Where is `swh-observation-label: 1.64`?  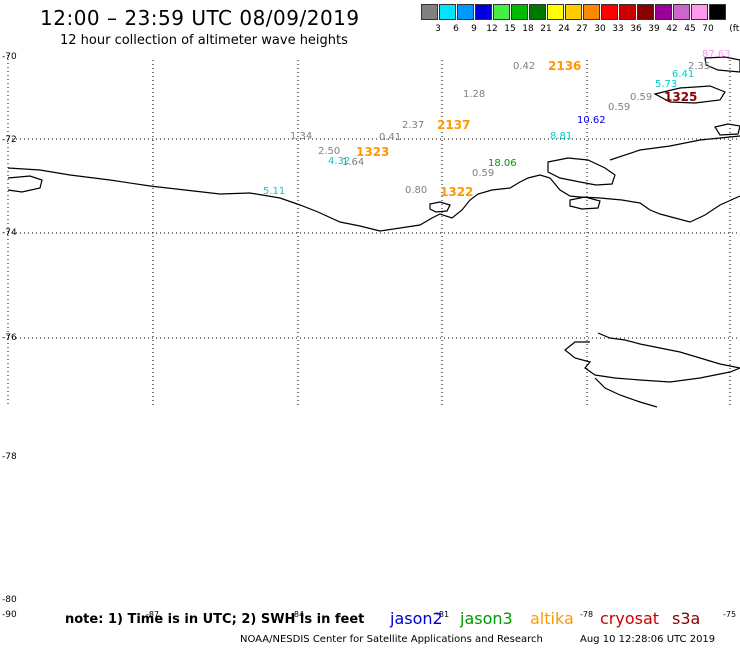
swh-observation-label: 1.64 is located at coordinates (353, 162).